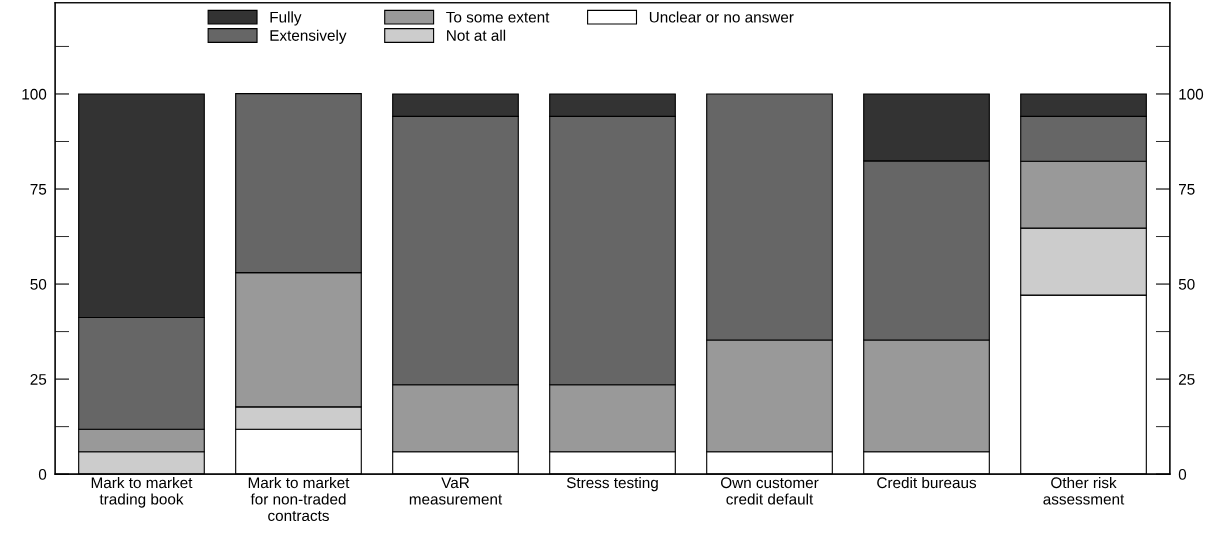 The height and width of the screenshot is (545, 1225). What do you see at coordinates (1191, 94) in the screenshot?
I see `y2-tick-label: 100` at bounding box center [1191, 94].